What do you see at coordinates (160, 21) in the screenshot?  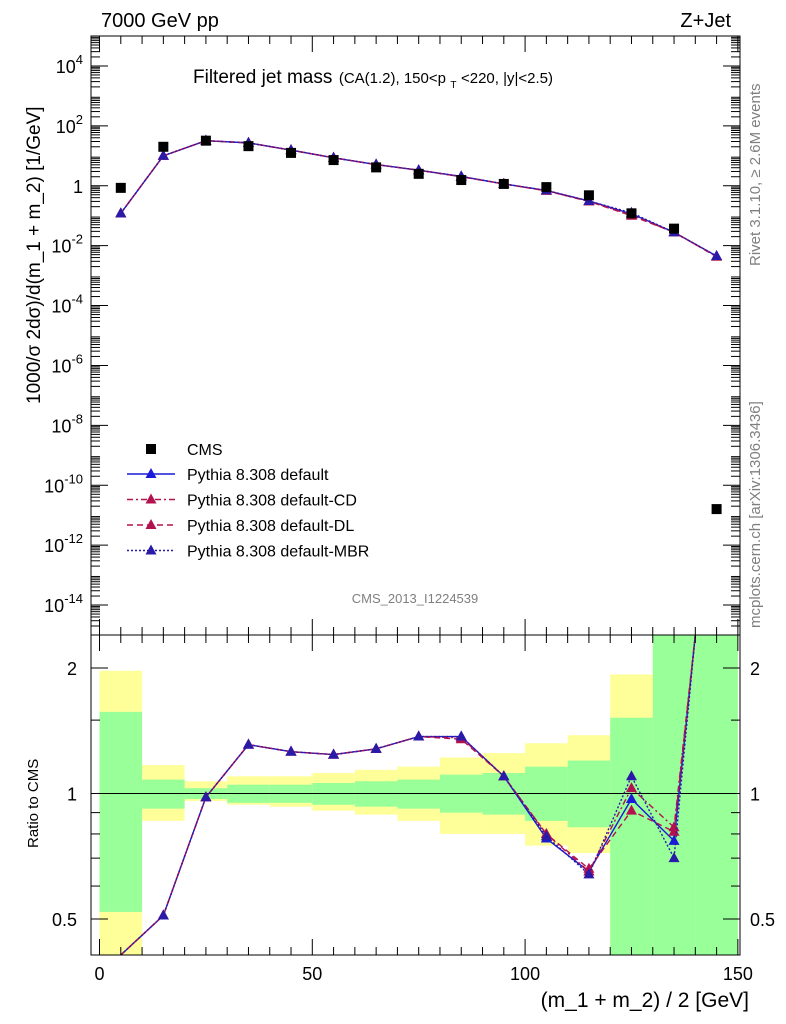 I see `header-left: 7000 GeV pp` at bounding box center [160, 21].